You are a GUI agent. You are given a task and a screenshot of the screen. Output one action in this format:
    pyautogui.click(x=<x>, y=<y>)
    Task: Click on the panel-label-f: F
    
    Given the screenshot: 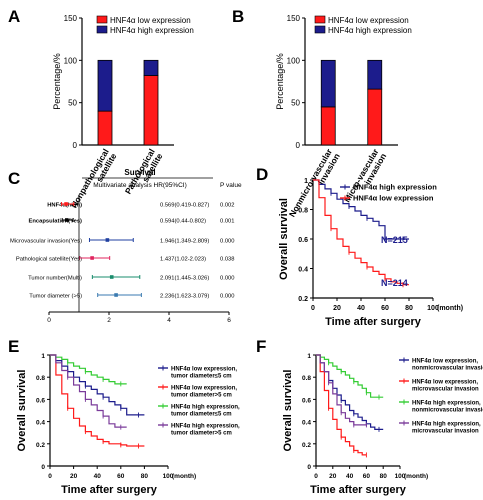 What is the action you would take?
    pyautogui.click(x=261, y=346)
    